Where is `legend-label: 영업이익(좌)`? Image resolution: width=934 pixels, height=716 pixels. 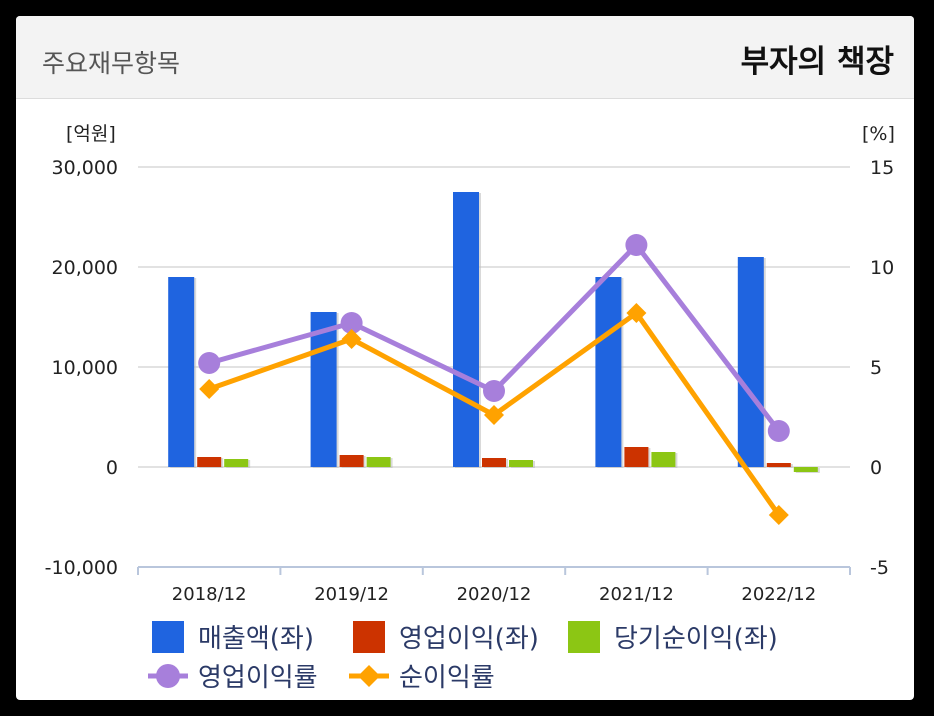 legend-label: 영업이익(좌) is located at coordinates (469, 639).